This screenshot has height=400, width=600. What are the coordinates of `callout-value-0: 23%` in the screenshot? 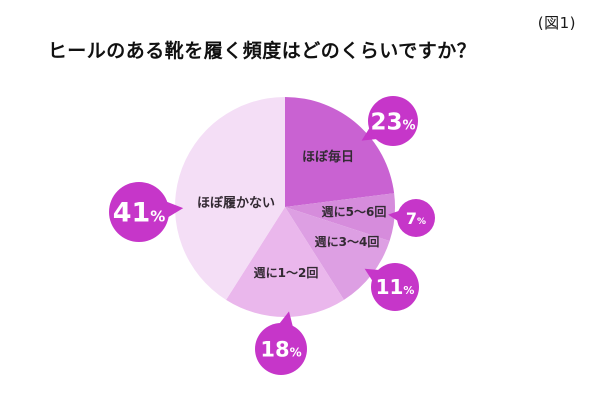 It's located at (392, 122).